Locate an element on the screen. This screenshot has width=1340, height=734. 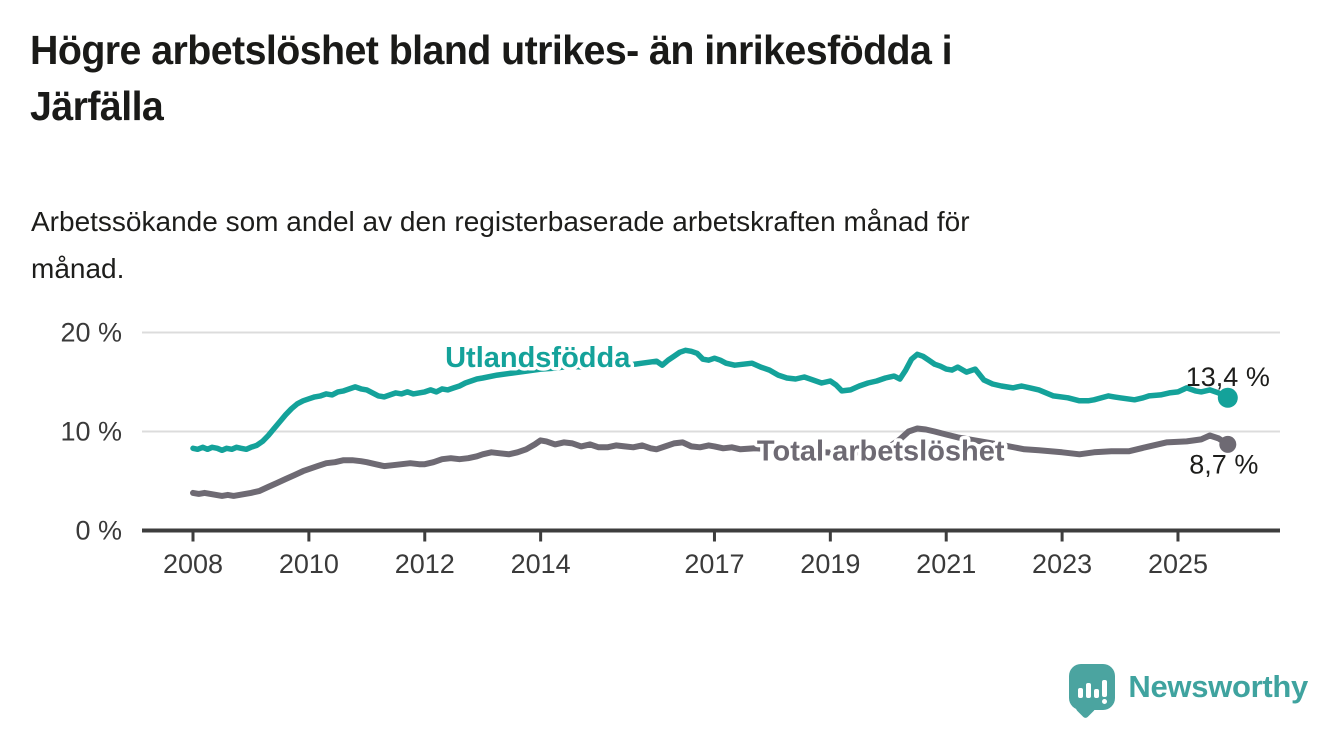
x-tick-label-2025: 2025 is located at coordinates (1178, 564).